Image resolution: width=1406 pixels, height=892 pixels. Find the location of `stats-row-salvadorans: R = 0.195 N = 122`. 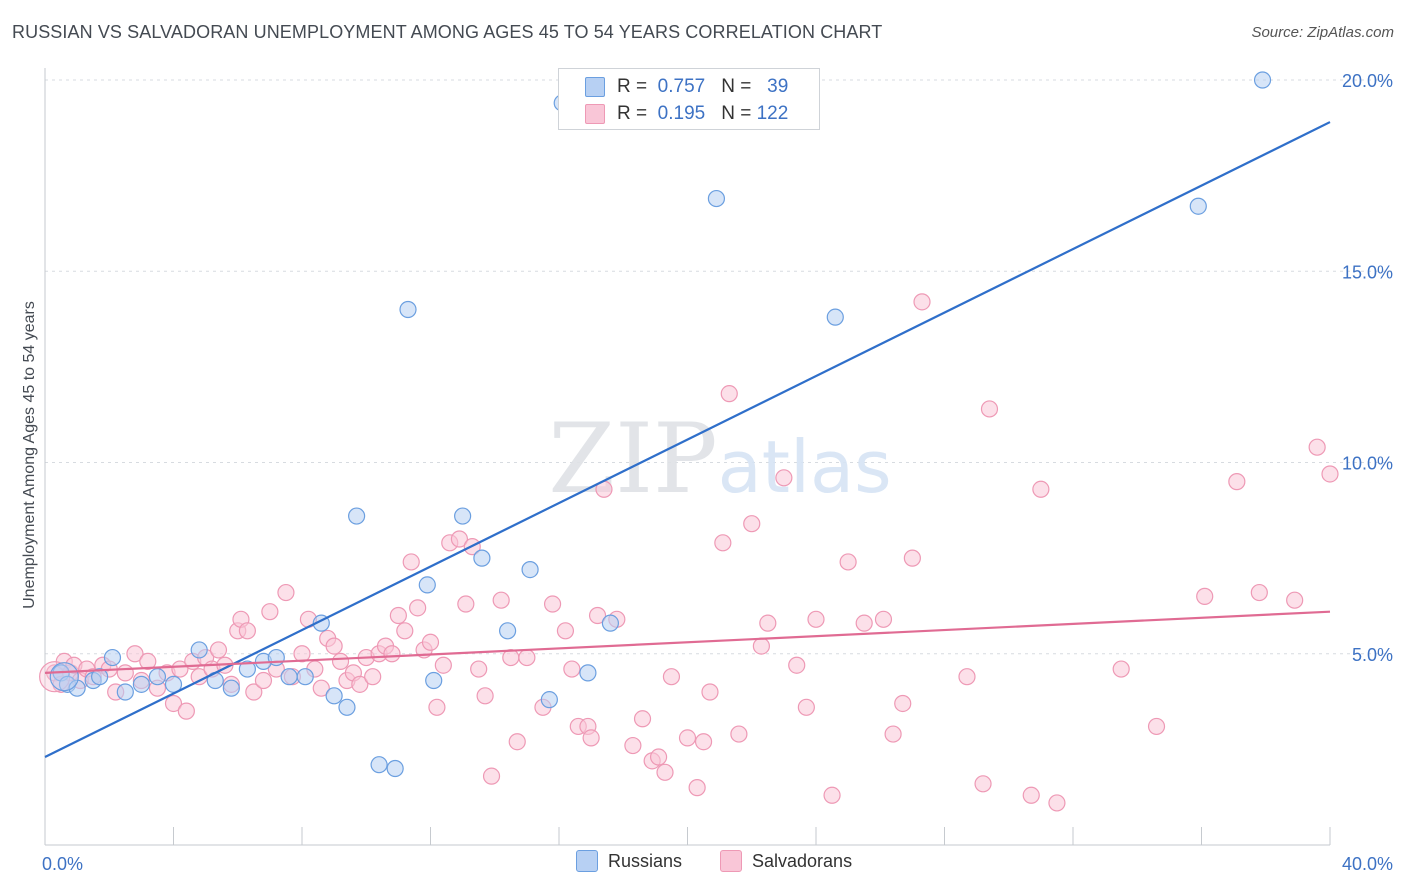

stats-row-salvadorans: R = 0.195 N = 122 is located at coordinates (686, 114).